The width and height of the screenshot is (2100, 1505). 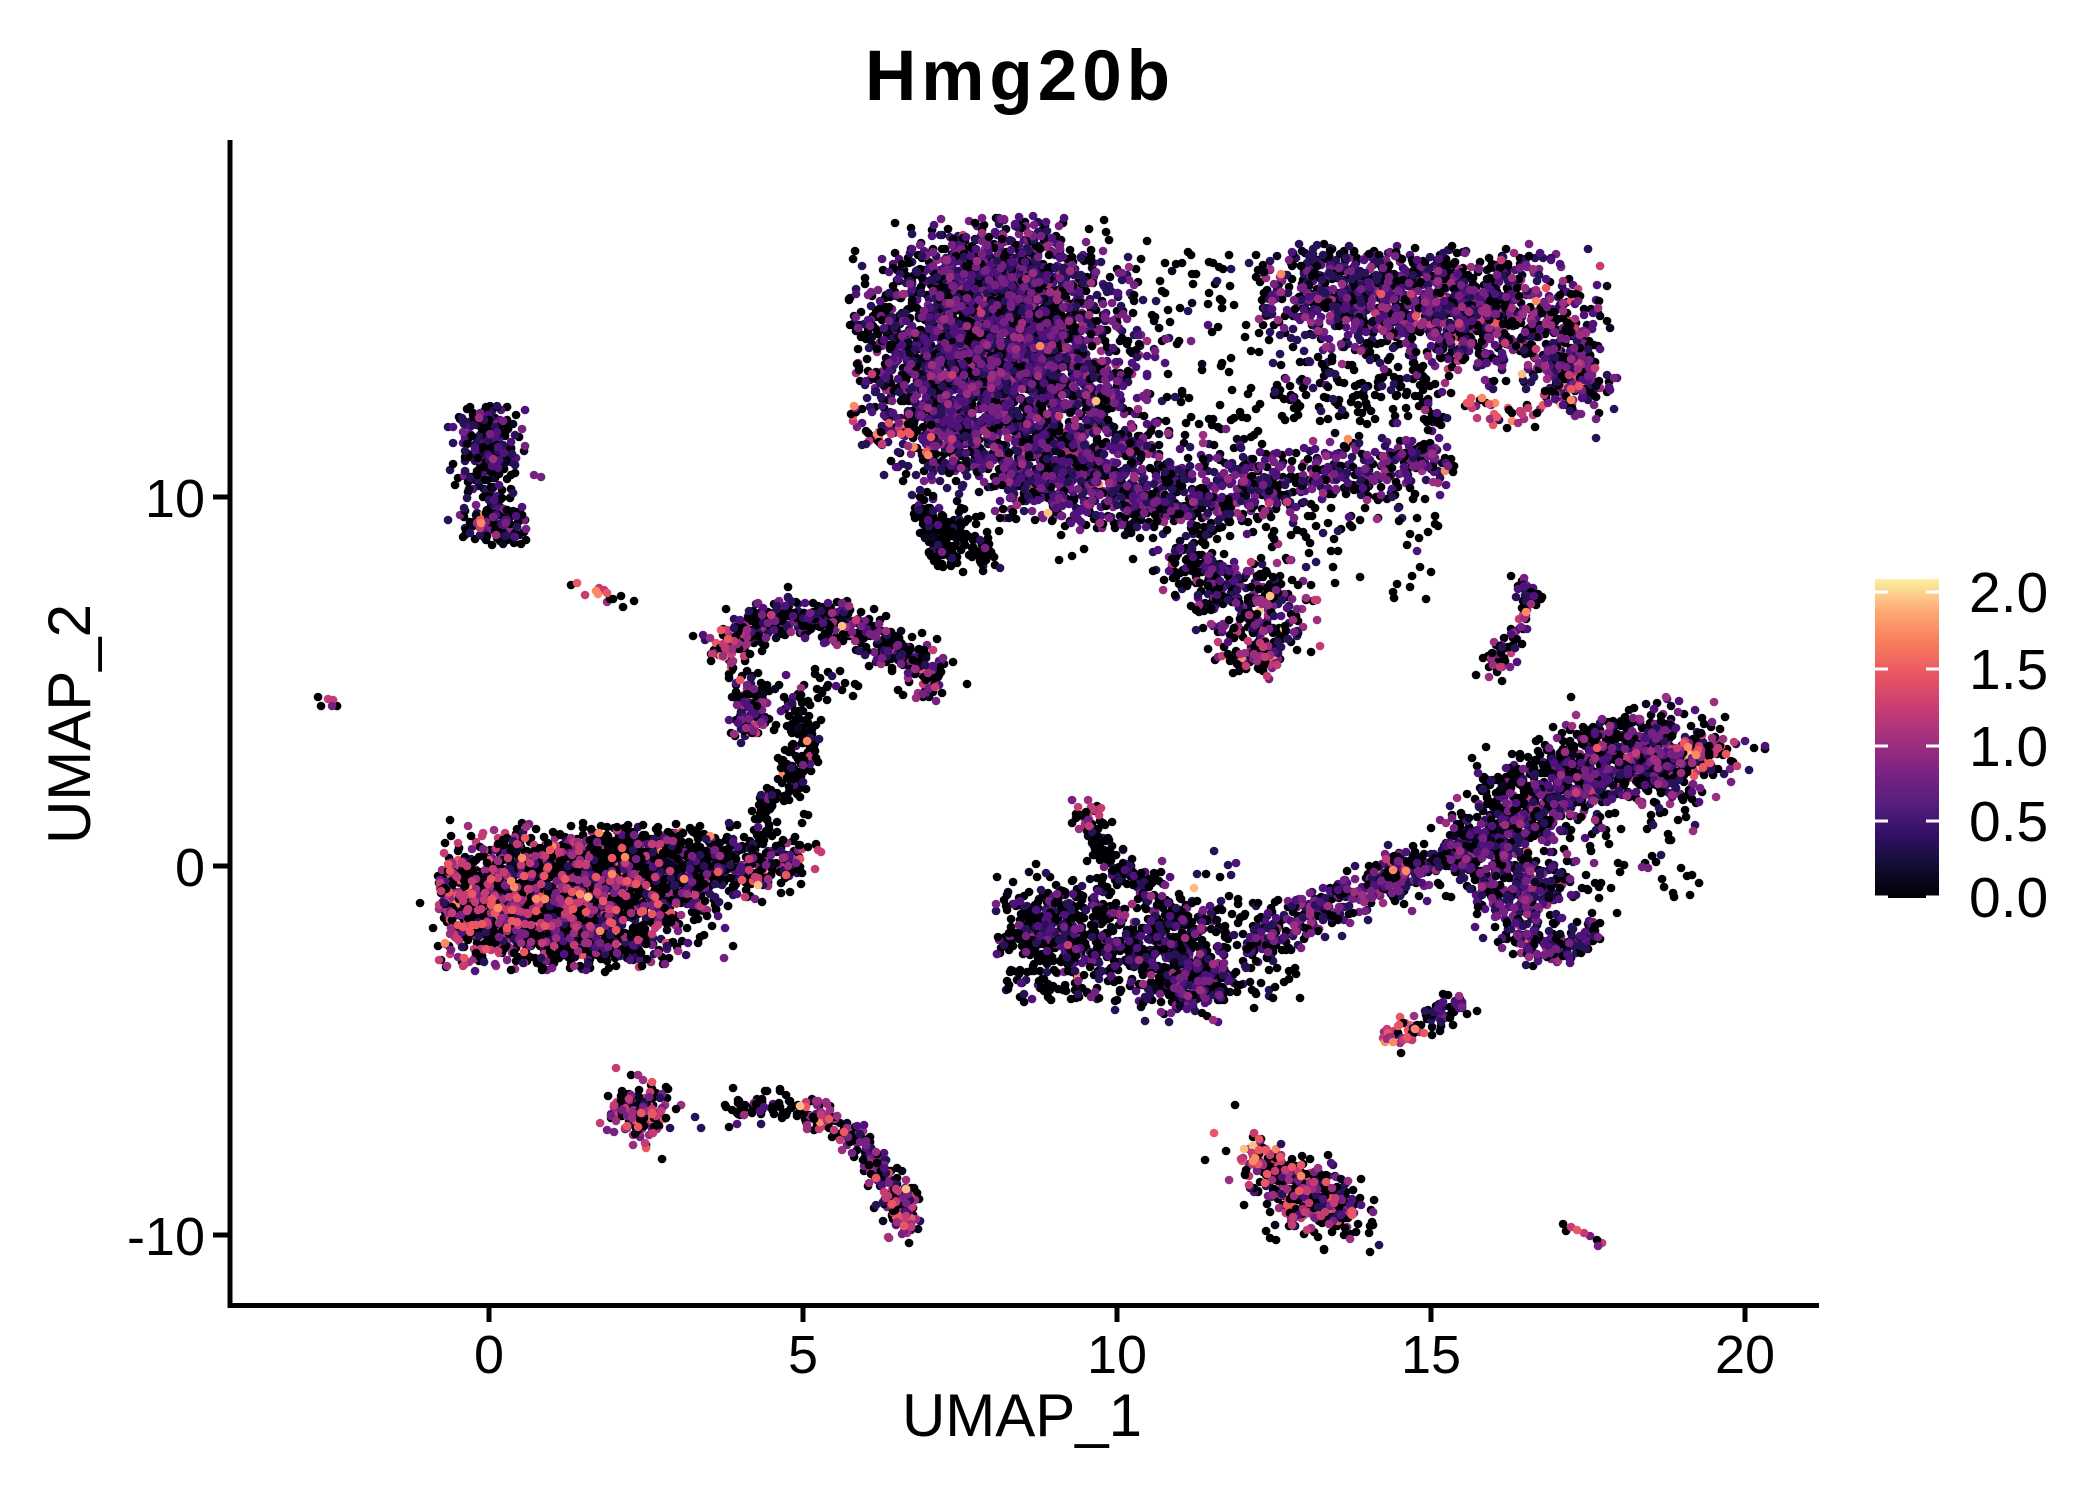 What do you see at coordinates (2008, 898) in the screenshot?
I see `svg-text: 0.0` at bounding box center [2008, 898].